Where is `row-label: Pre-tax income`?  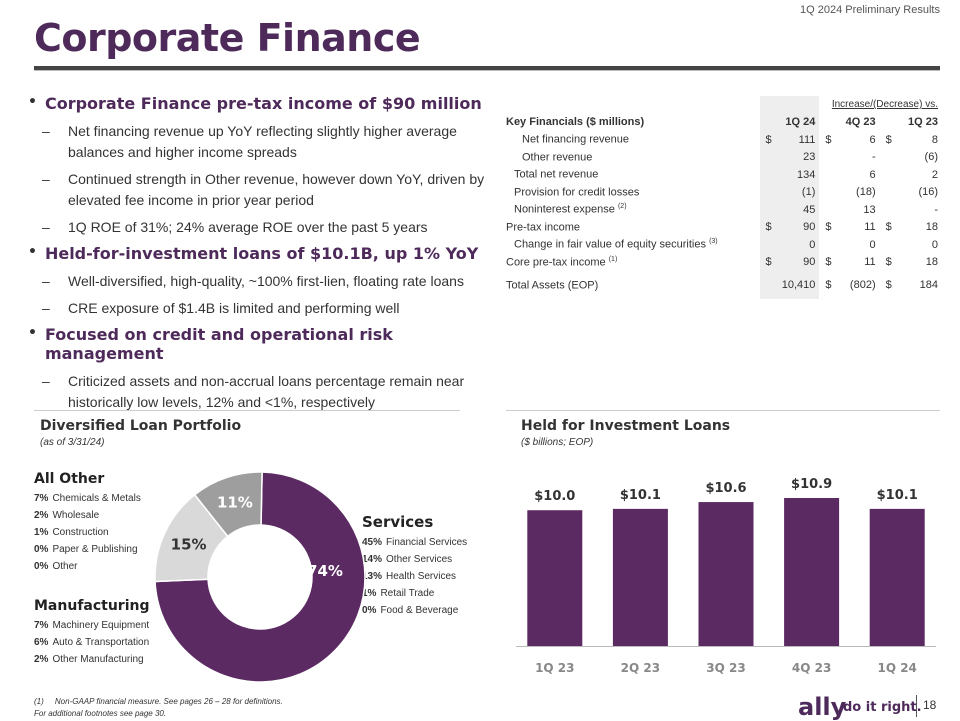
row-label: Pre-tax income is located at coordinates (543, 227).